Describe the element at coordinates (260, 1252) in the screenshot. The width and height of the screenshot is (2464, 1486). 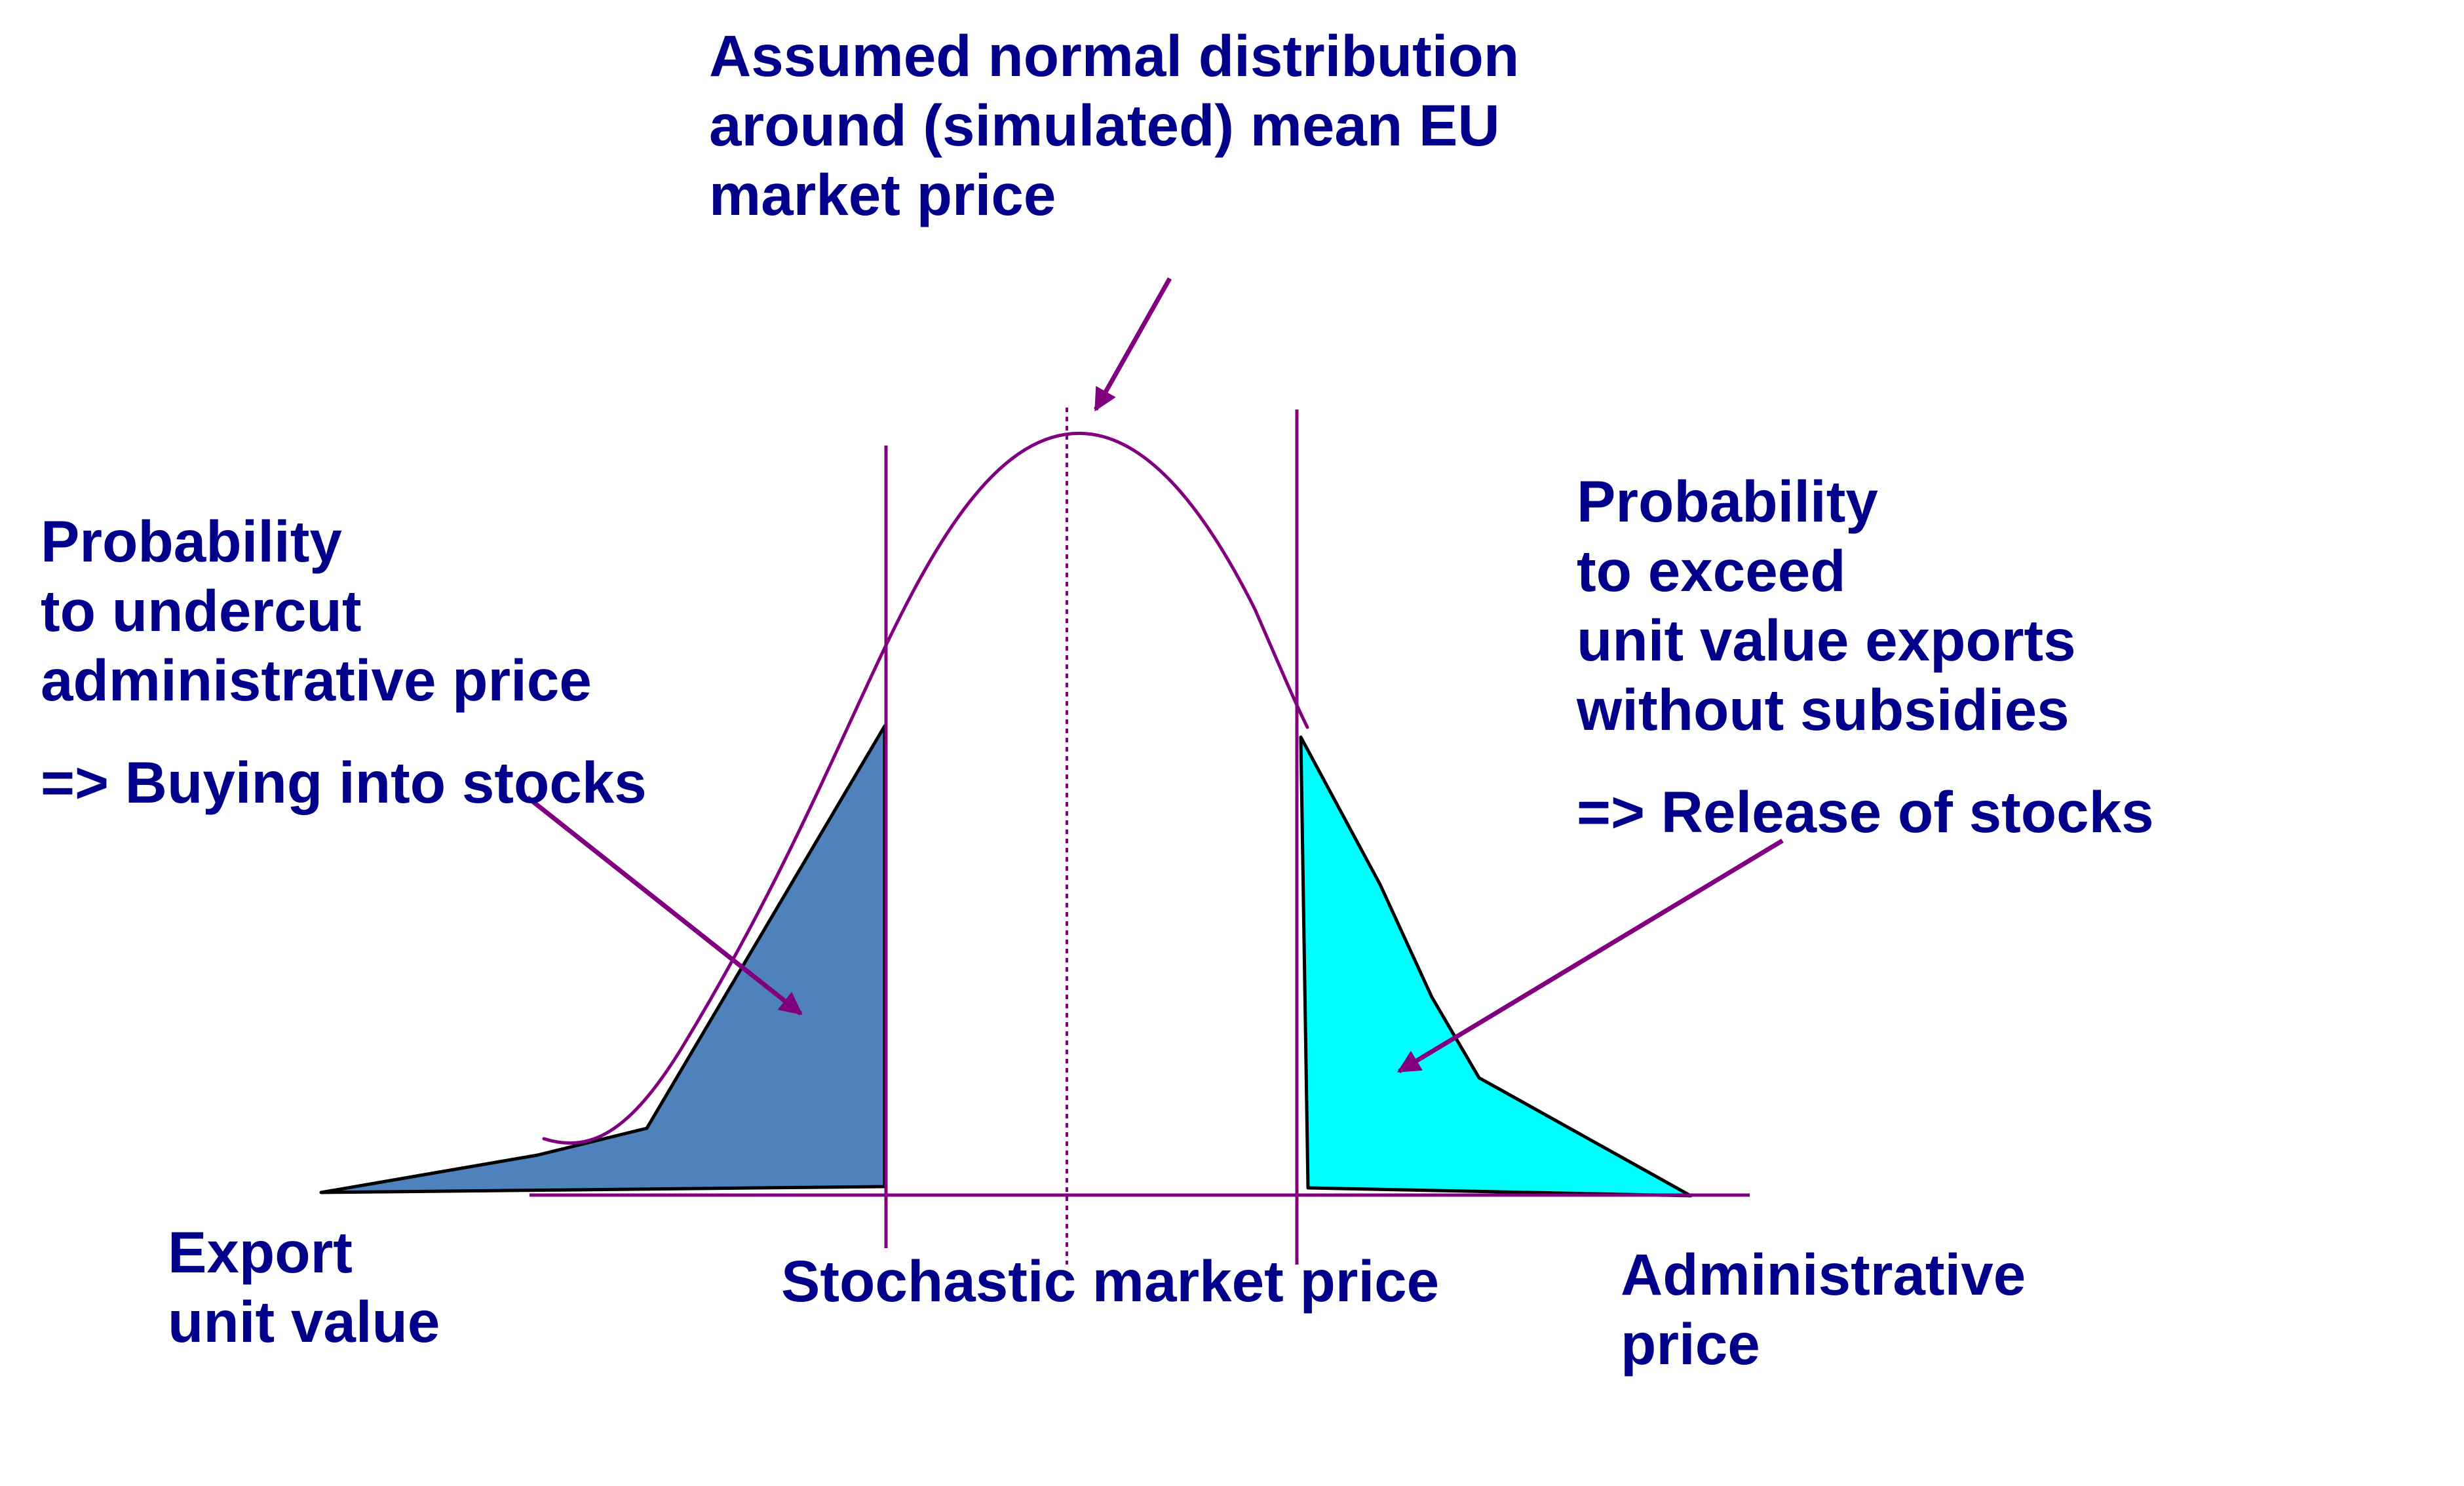
I see `export-line-1: Export` at that location.